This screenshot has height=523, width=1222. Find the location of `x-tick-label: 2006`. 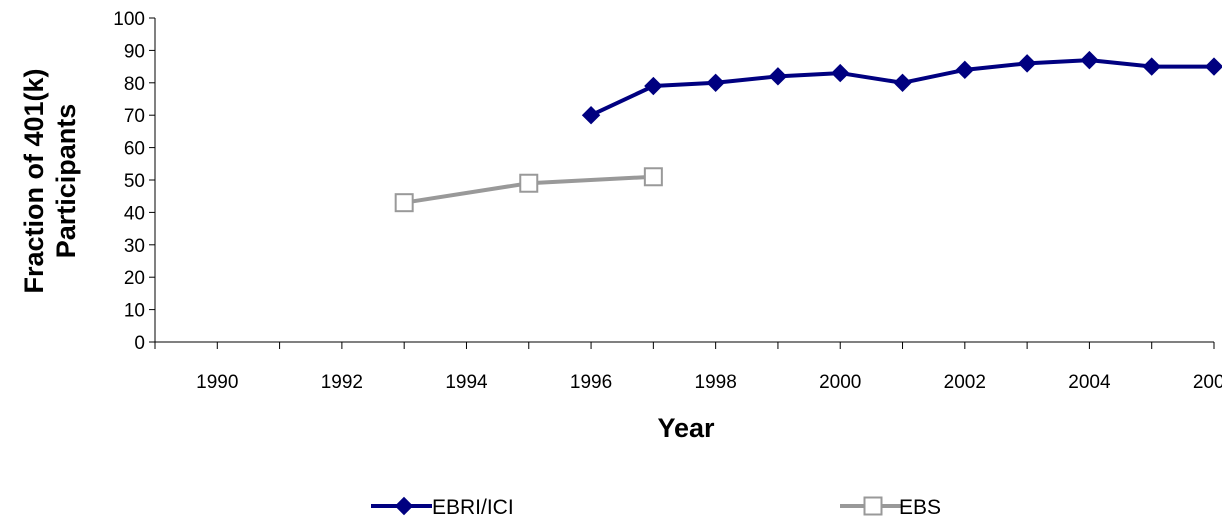

x-tick-label: 2006 is located at coordinates (1207, 382).